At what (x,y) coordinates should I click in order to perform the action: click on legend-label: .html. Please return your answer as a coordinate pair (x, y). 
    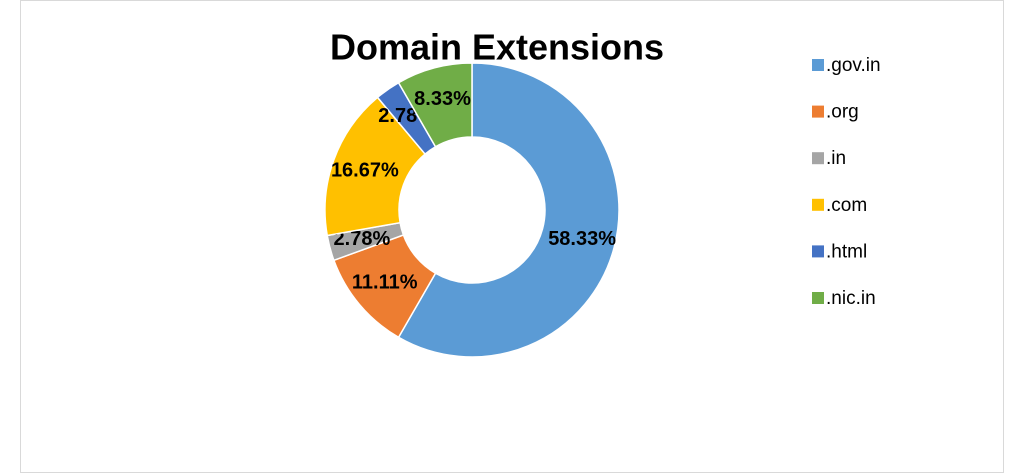
    Looking at the image, I should click on (846, 251).